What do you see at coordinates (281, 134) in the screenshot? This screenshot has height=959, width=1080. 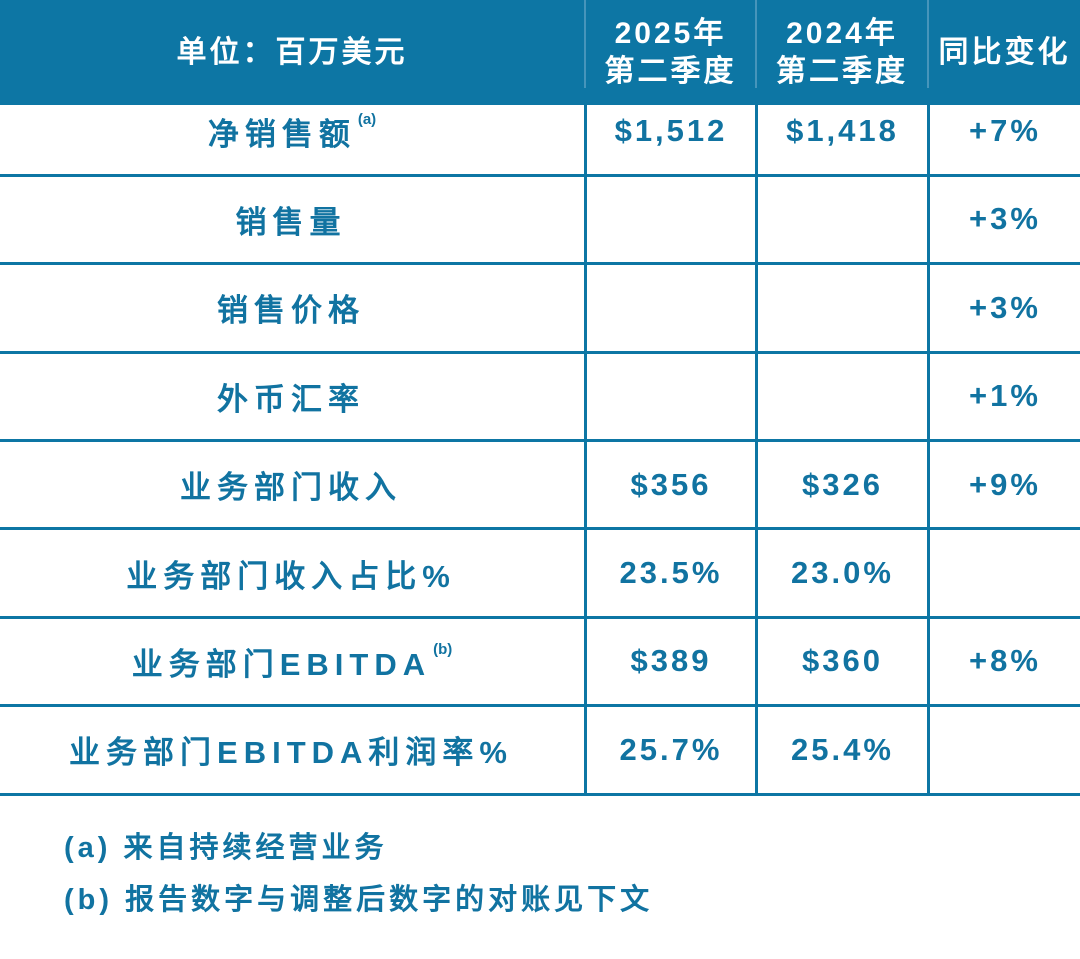 I see `row-label-text: 净销售额` at bounding box center [281, 134].